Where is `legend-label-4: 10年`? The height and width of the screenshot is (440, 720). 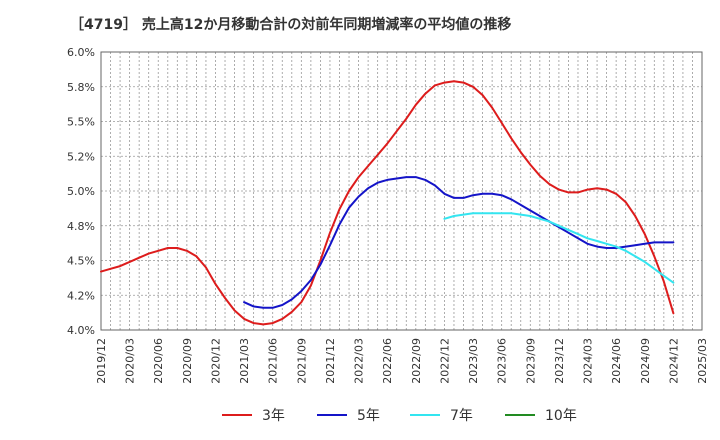
legend-label-4: 10年 is located at coordinates (561, 416).